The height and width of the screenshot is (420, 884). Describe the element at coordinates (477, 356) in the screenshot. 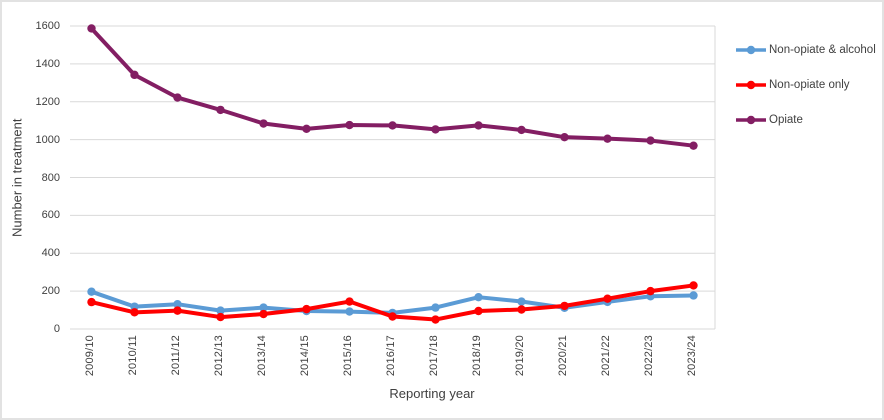

I see `x-tick-label-2018-19: 2018/19` at that location.